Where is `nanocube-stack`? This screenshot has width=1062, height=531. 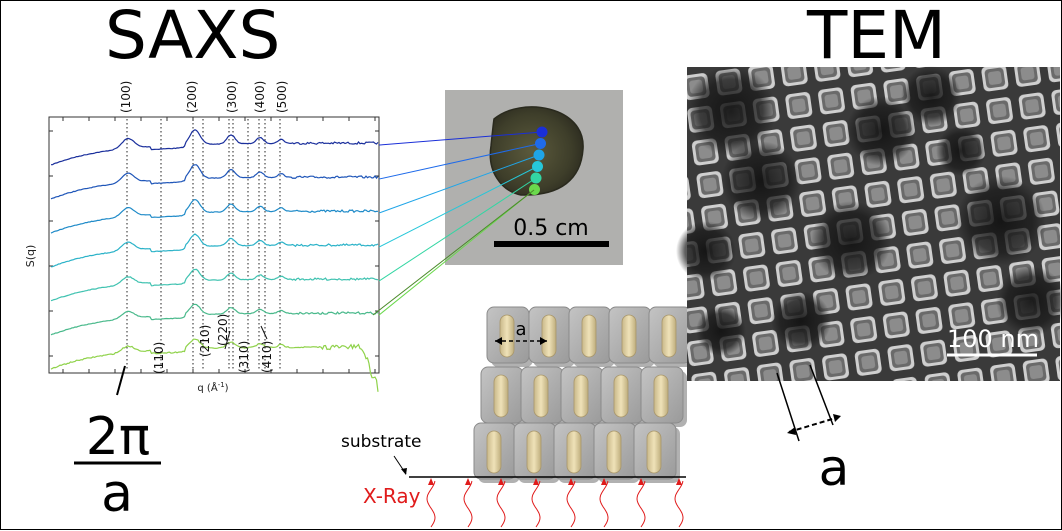 nanocube-stack is located at coordinates (584, 394).